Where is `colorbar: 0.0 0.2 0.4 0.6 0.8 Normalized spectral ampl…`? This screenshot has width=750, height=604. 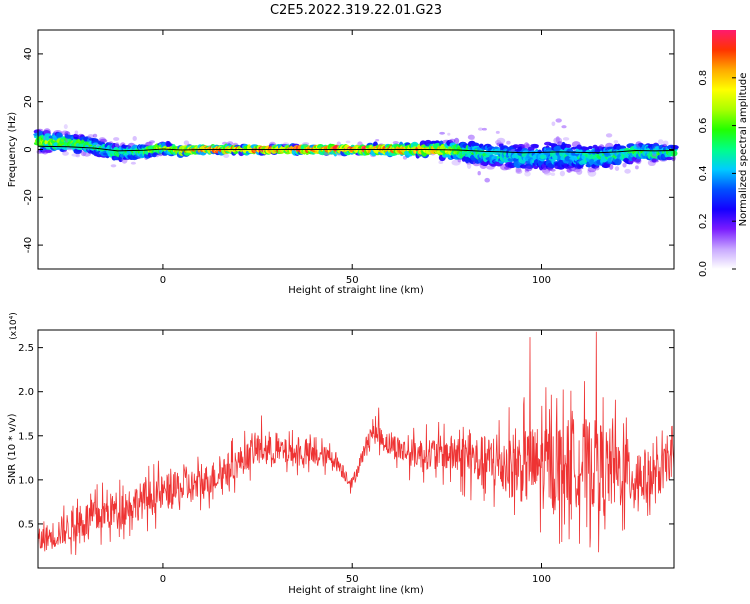 colorbar: 0.0 0.2 0.4 0.6 0.8 Normalized spectral ampl… is located at coordinates (723, 153).